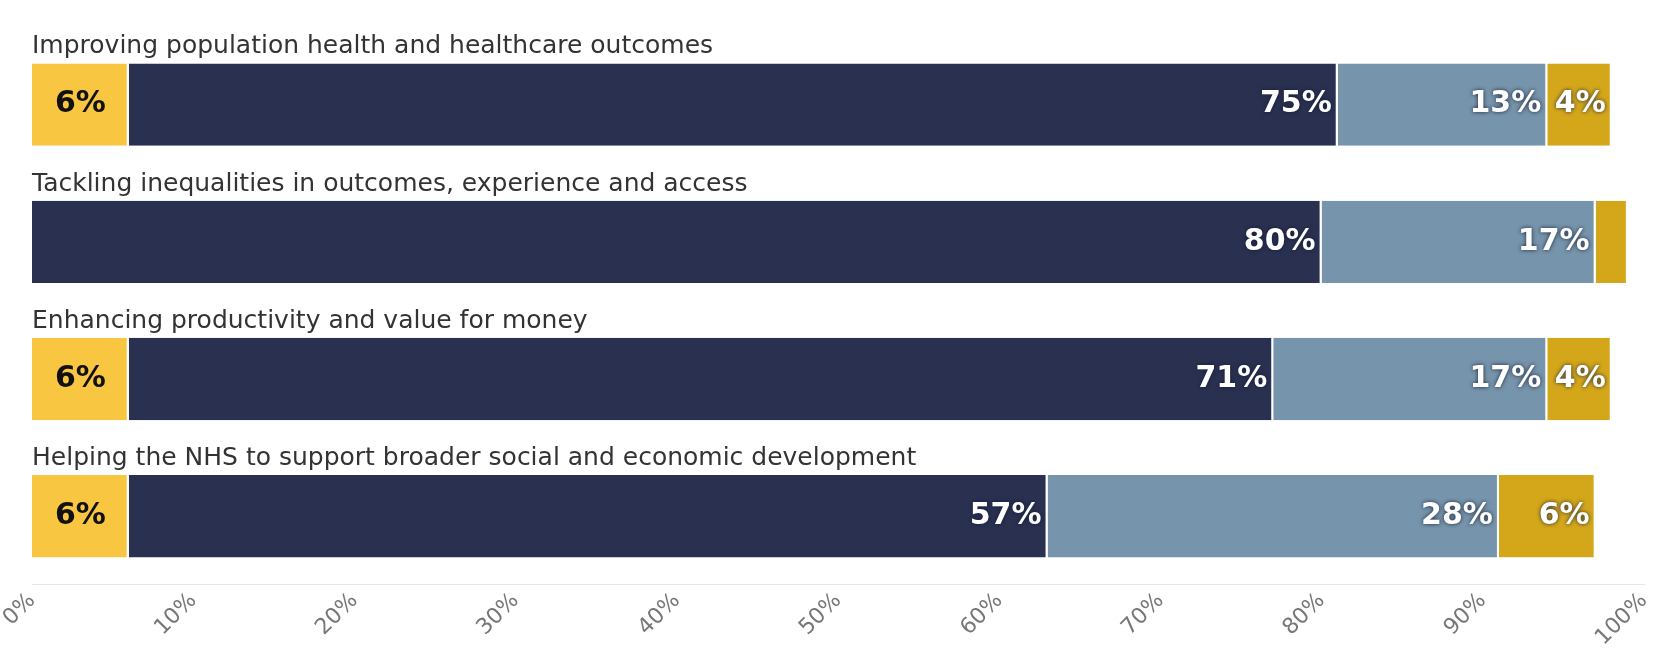  I want to click on data-label: 80%, so click(1279, 239).